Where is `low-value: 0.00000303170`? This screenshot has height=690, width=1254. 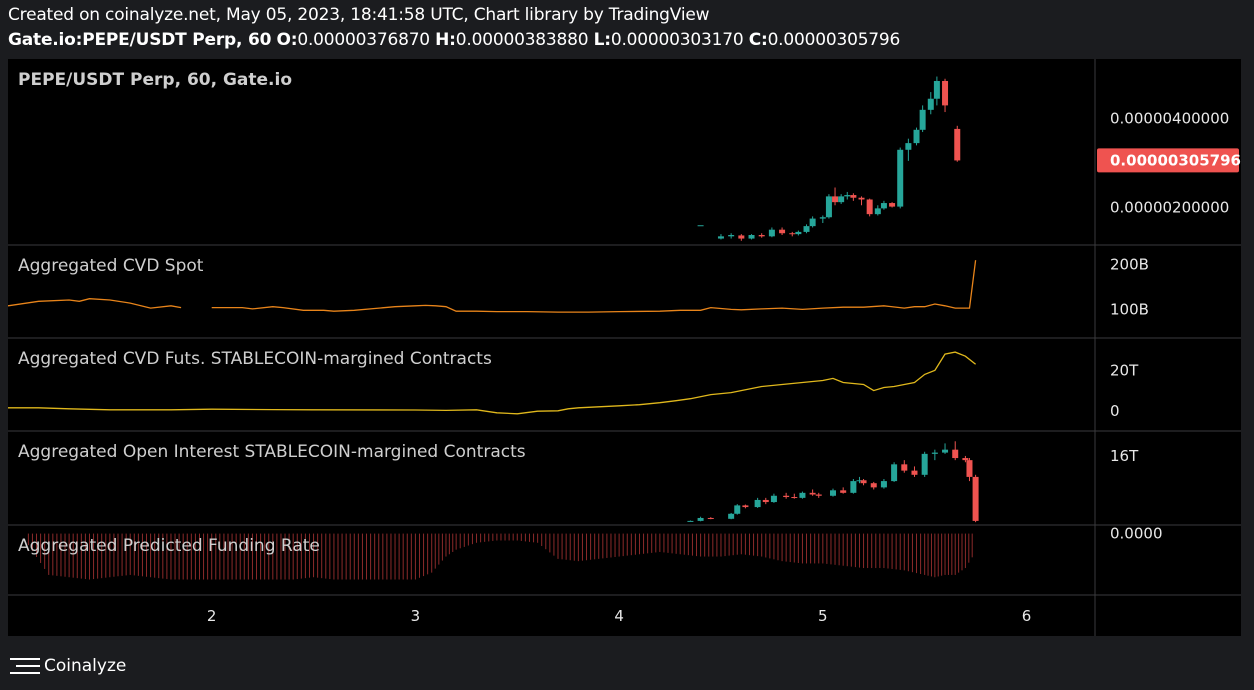 low-value: 0.00000303170 is located at coordinates (677, 40).